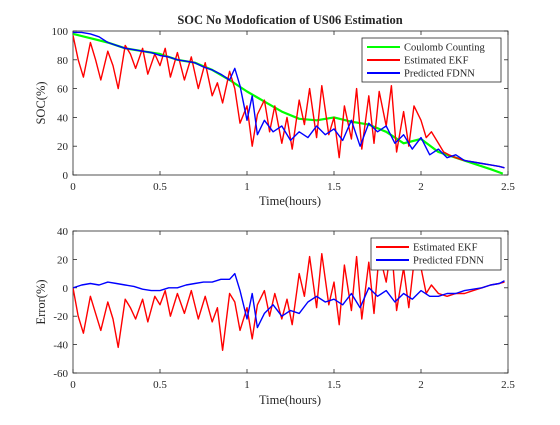  I want to click on soc-x-tick-label: 1.5, so click(334, 187).